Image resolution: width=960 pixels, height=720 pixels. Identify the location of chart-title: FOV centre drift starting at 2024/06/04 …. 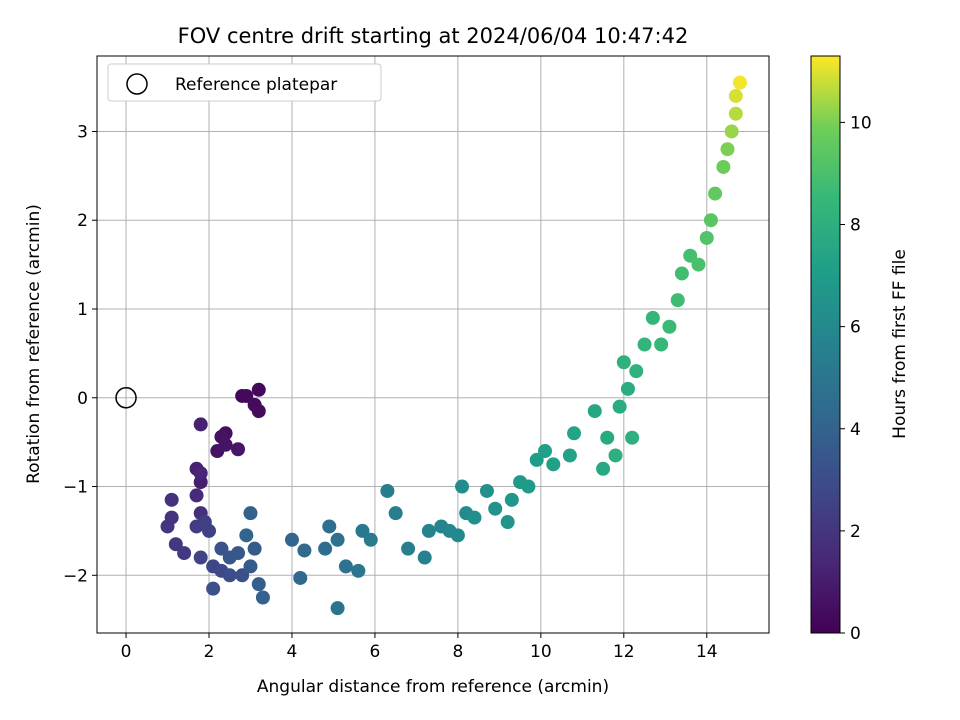
(433, 36).